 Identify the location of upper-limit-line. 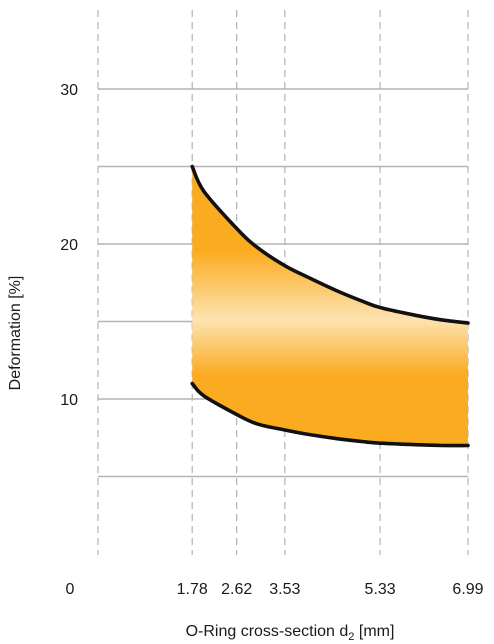
(330, 244).